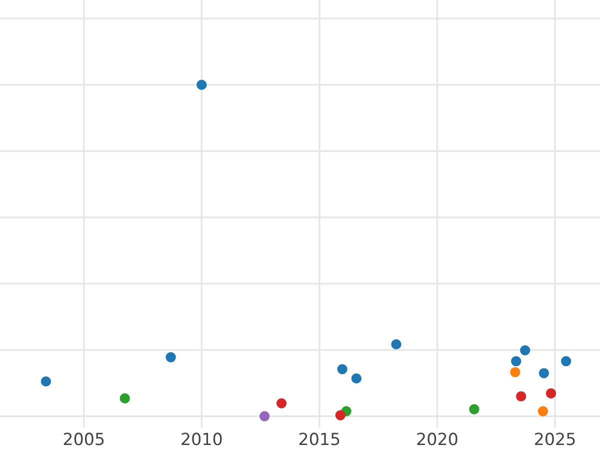 The width and height of the screenshot is (600, 450). Describe the element at coordinates (555, 439) in the screenshot. I see `x-tick-label: 2025` at that location.